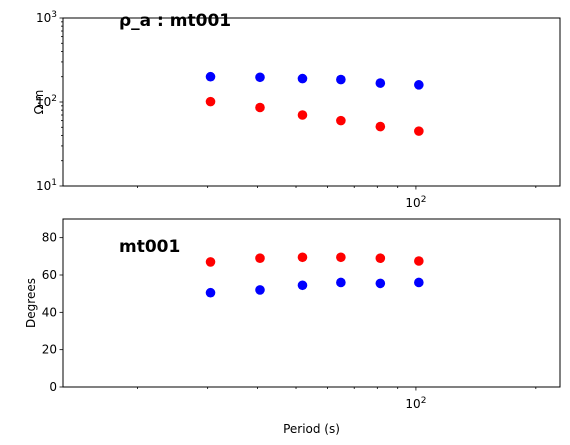 This screenshot has height=445, width=570. Describe the element at coordinates (49, 312) in the screenshot. I see `y-tick-label: 40` at that location.